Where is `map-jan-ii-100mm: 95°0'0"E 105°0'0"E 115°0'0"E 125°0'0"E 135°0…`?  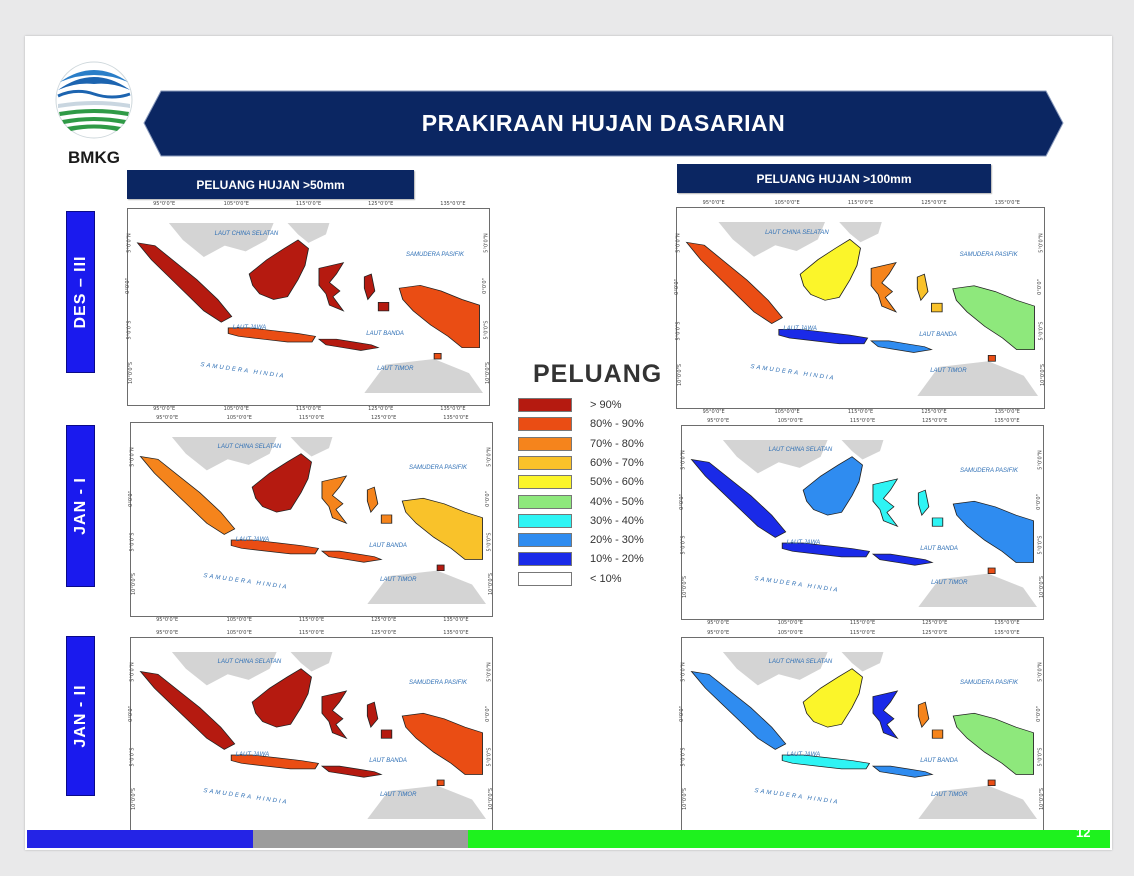 map-jan-ii-100mm: 95°0'0"E 105°0'0"E 115°0'0"E 125°0'0"E 135°0… is located at coordinates (861, 734).